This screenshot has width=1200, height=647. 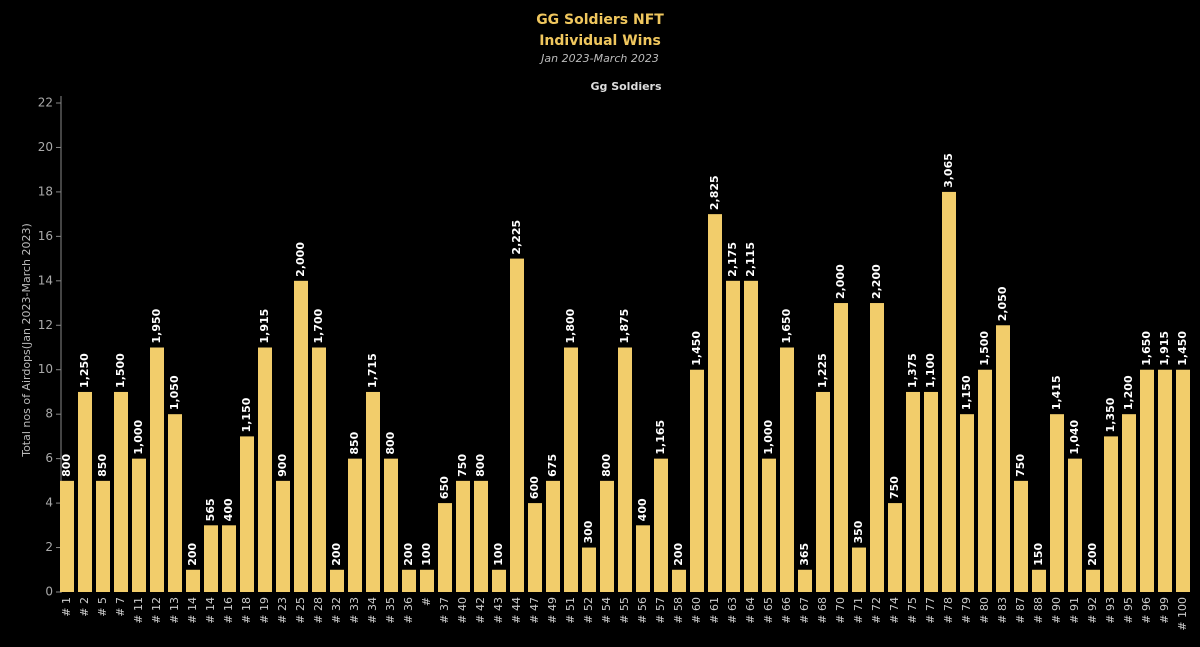 What do you see at coordinates (624, 326) in the screenshot?
I see `data-label: 1,875` at bounding box center [624, 326].